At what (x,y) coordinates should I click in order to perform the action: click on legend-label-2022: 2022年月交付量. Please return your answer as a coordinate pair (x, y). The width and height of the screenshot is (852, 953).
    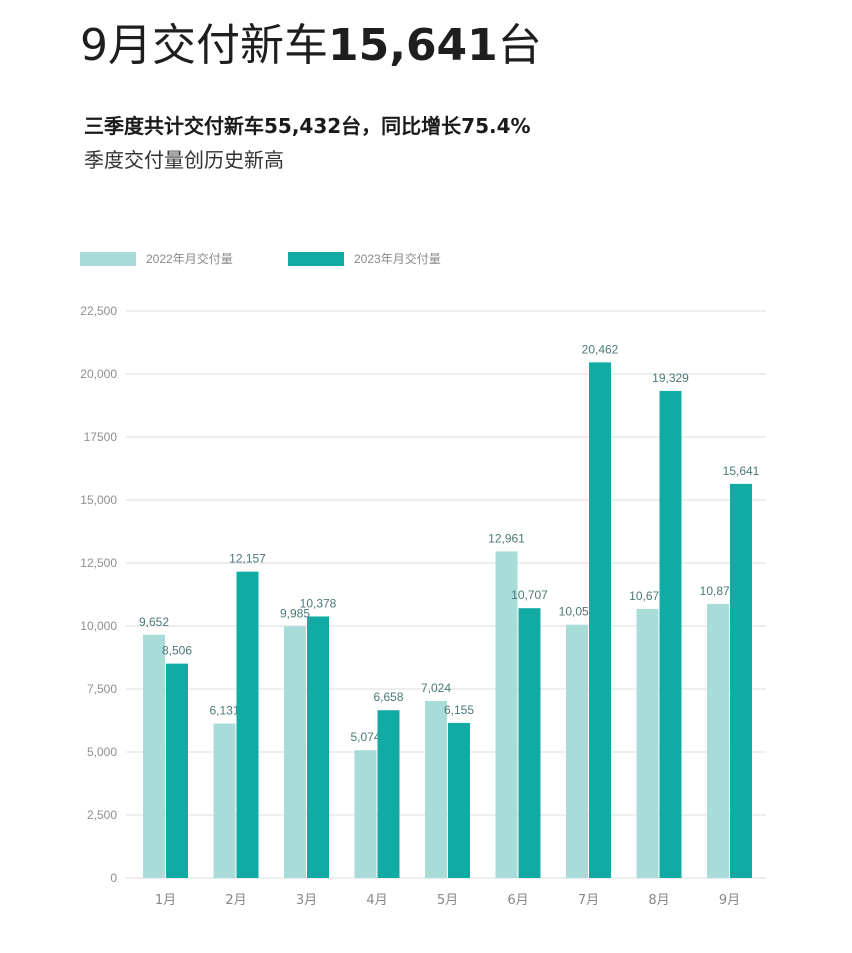
    Looking at the image, I should click on (189, 259).